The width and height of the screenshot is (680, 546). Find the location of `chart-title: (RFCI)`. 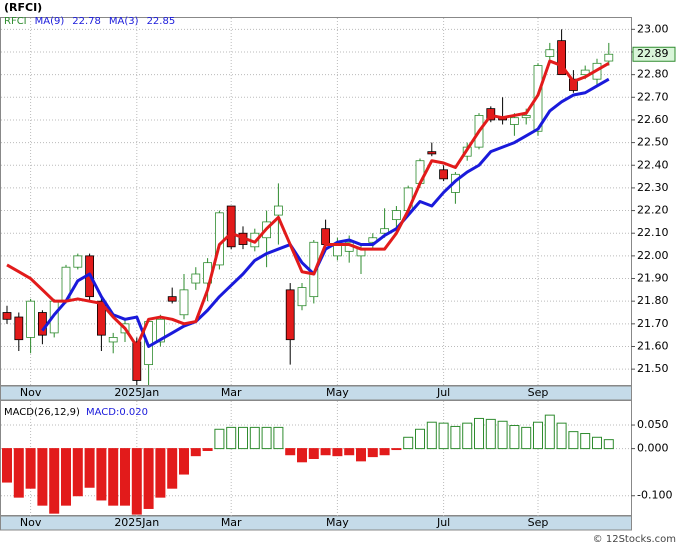

chart-title: (RFCI) is located at coordinates (23, 7).